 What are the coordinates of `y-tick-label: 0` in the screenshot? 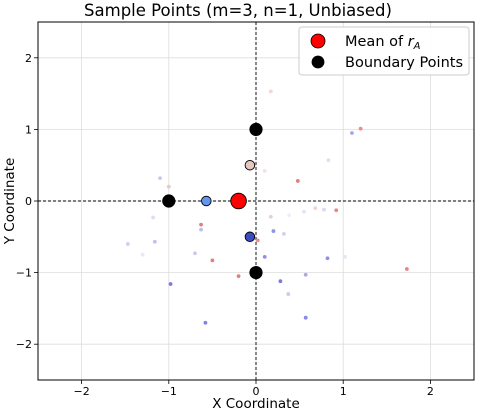 It's located at (28, 201).